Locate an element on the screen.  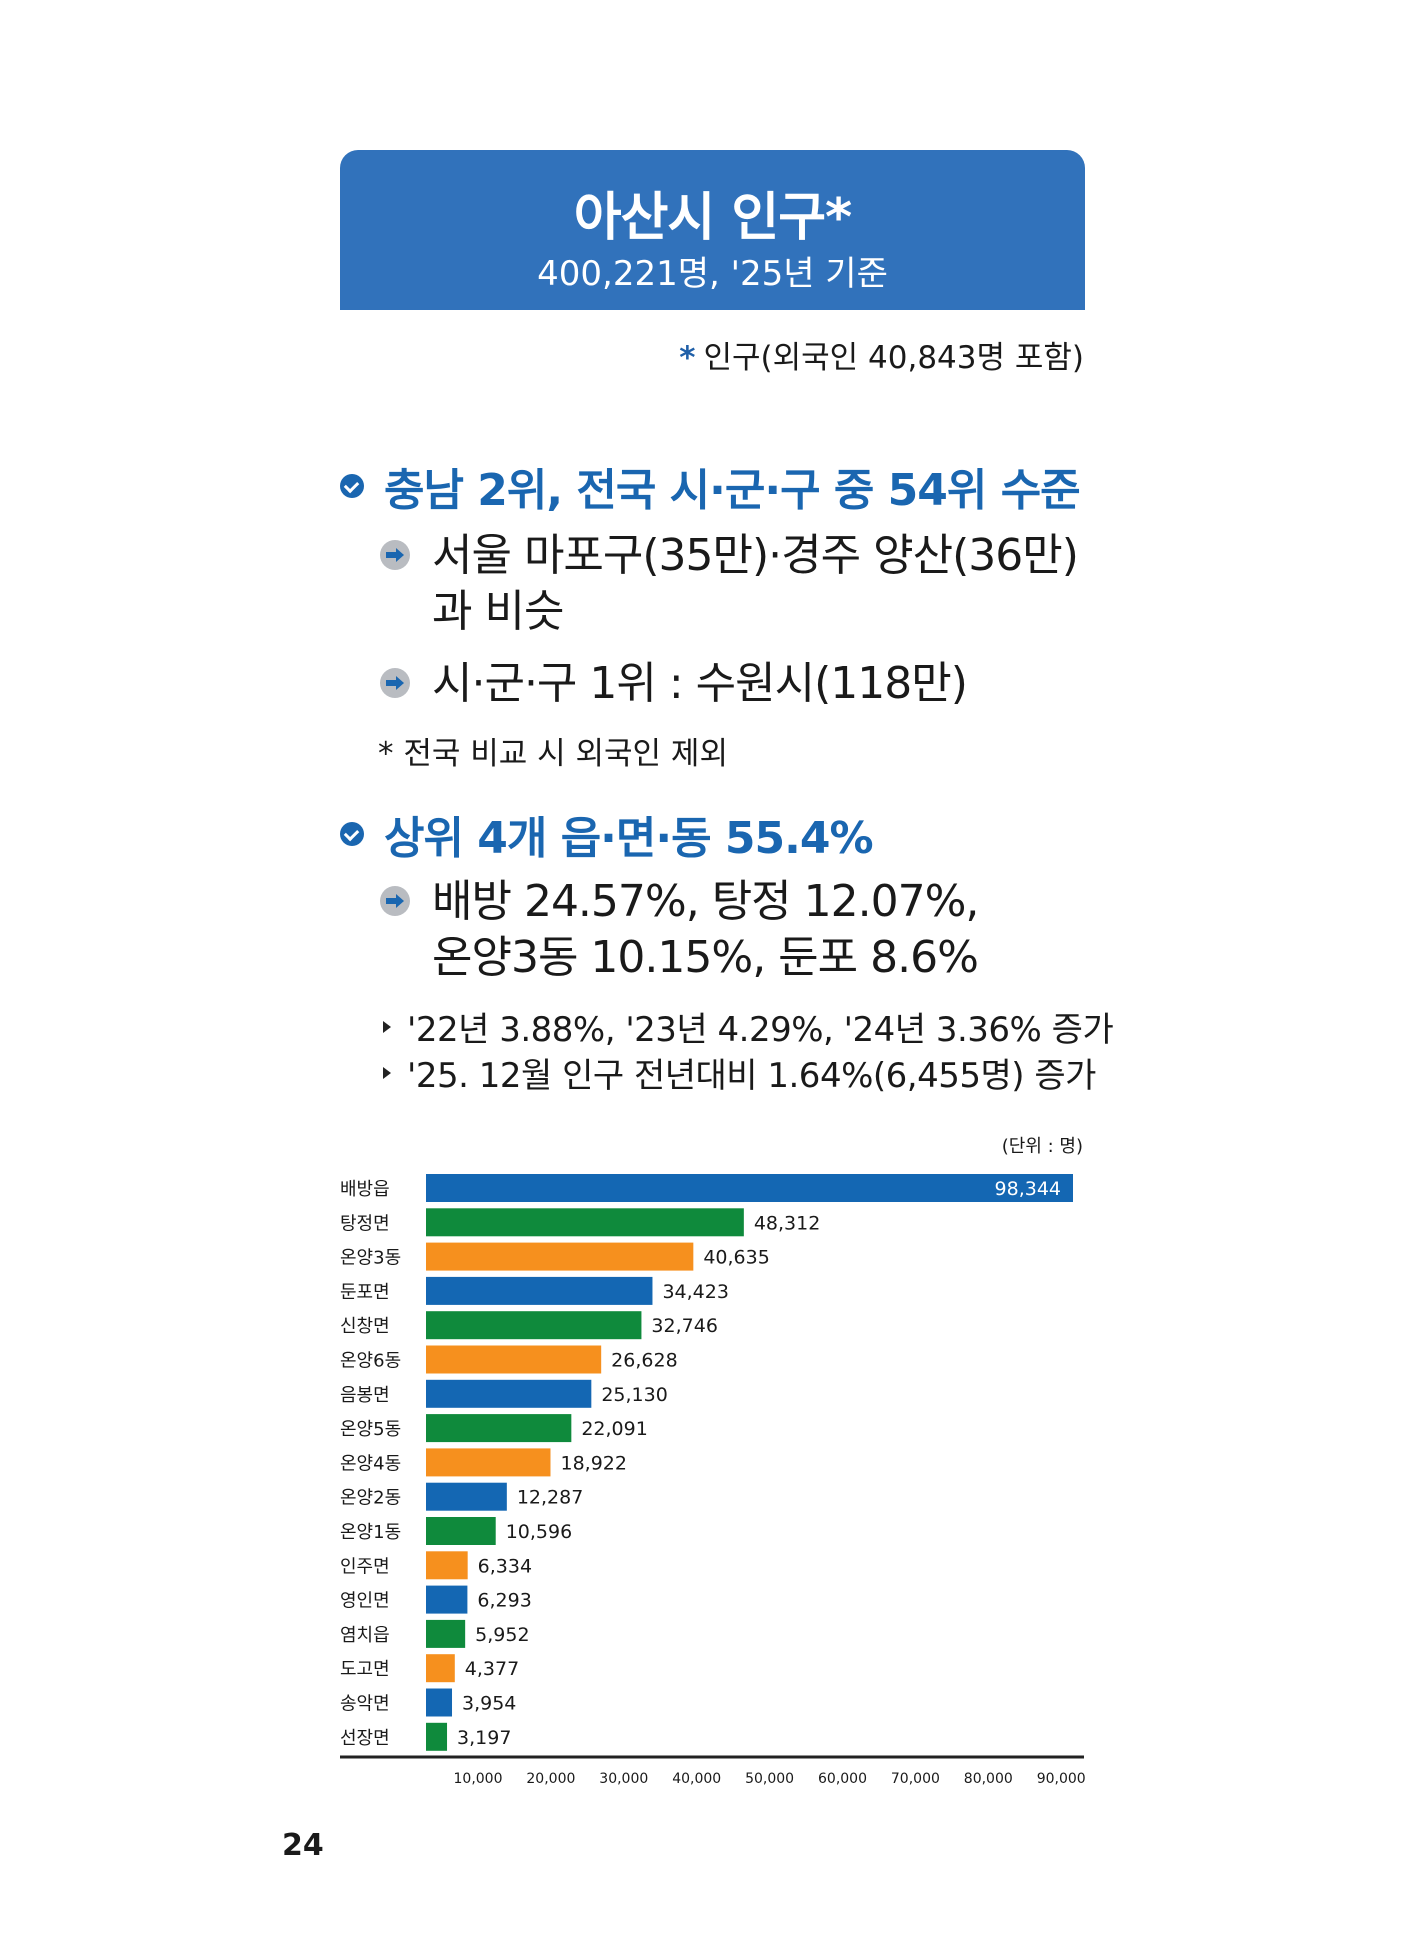
data-label: 34,423 is located at coordinates (695, 1292).